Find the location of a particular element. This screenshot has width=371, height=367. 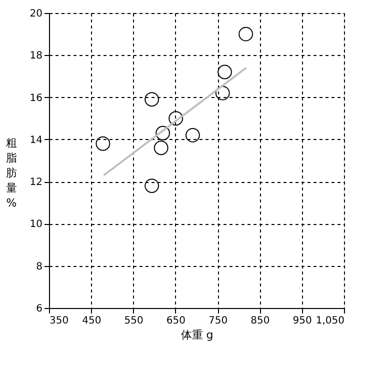

y-tick-label: 20 is located at coordinates (36, 14).